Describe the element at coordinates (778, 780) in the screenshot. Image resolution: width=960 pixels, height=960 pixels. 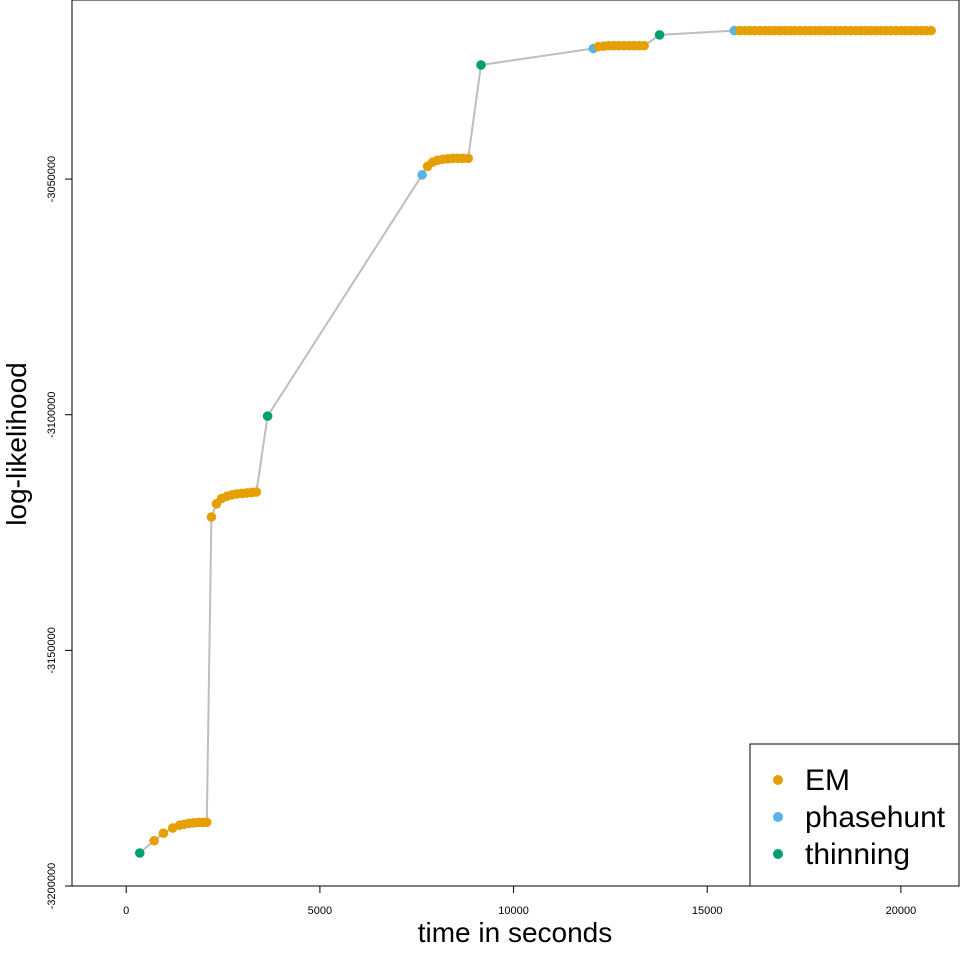
I see `legend-marker-em` at that location.